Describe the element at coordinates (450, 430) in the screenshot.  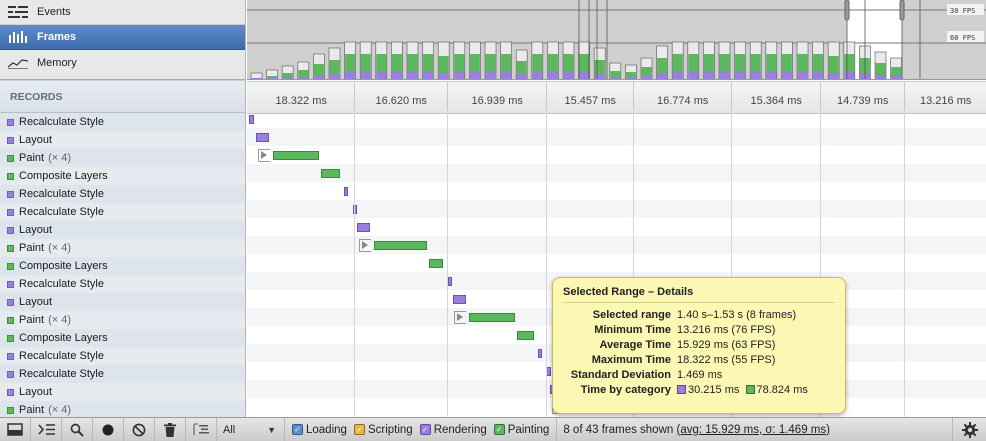
I see `filter-rendering: ✓ Rendering` at that location.